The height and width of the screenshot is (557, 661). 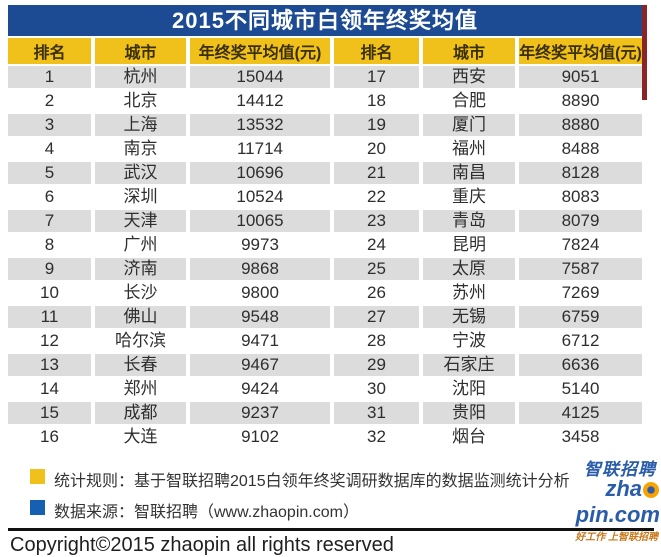 What do you see at coordinates (376, 221) in the screenshot?
I see `table-cell: 23` at bounding box center [376, 221].